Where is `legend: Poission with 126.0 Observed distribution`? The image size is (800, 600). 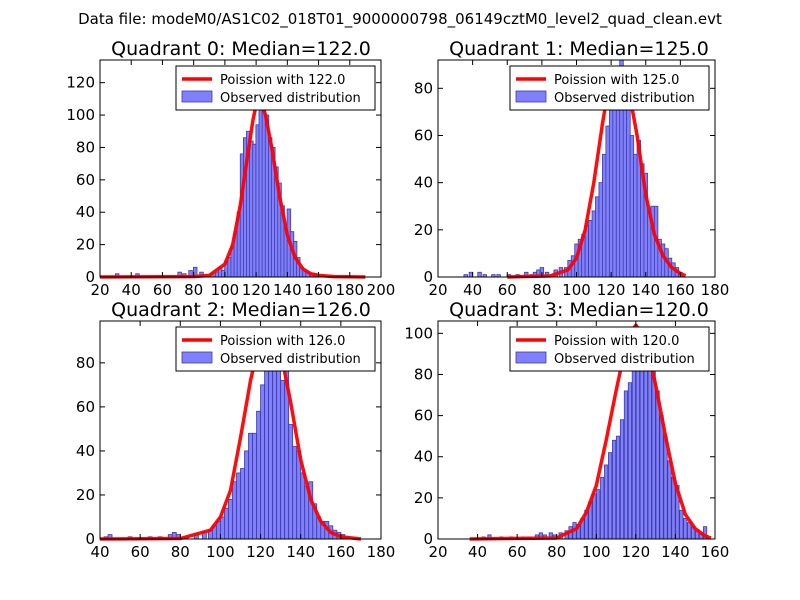
legend: Poission with 126.0 Observed distribution is located at coordinates (275, 349).